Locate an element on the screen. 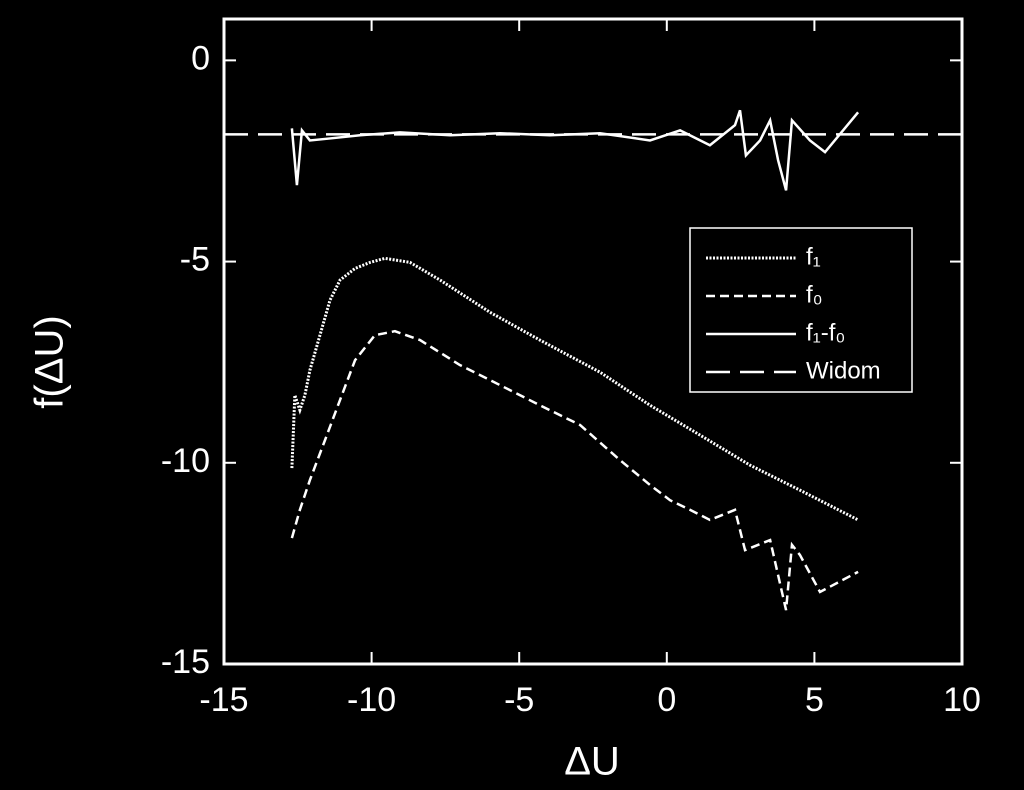 The height and width of the screenshot is (790, 1024). series-line is located at coordinates (575, 150).